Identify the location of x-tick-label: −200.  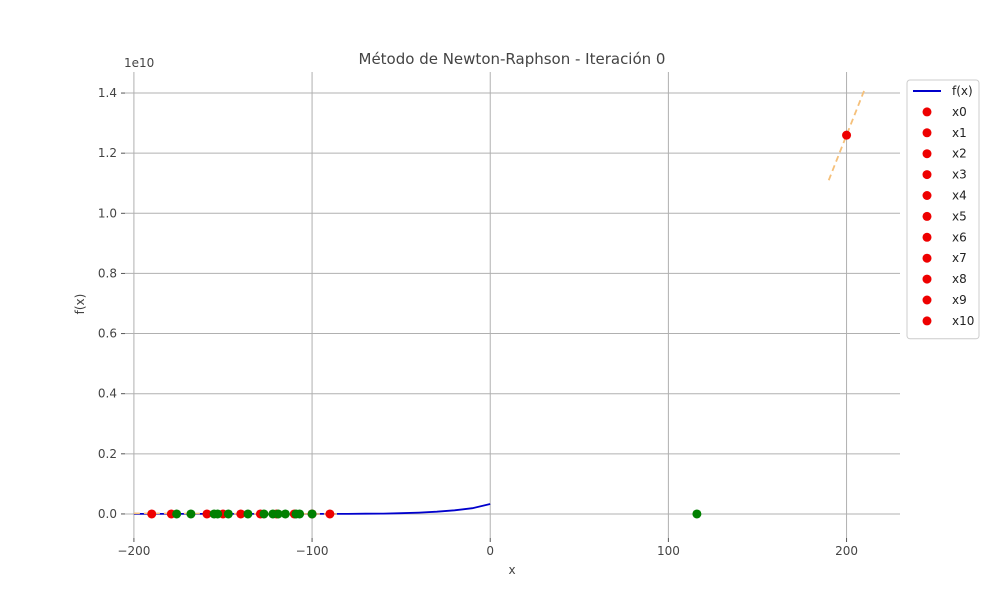
(133, 551).